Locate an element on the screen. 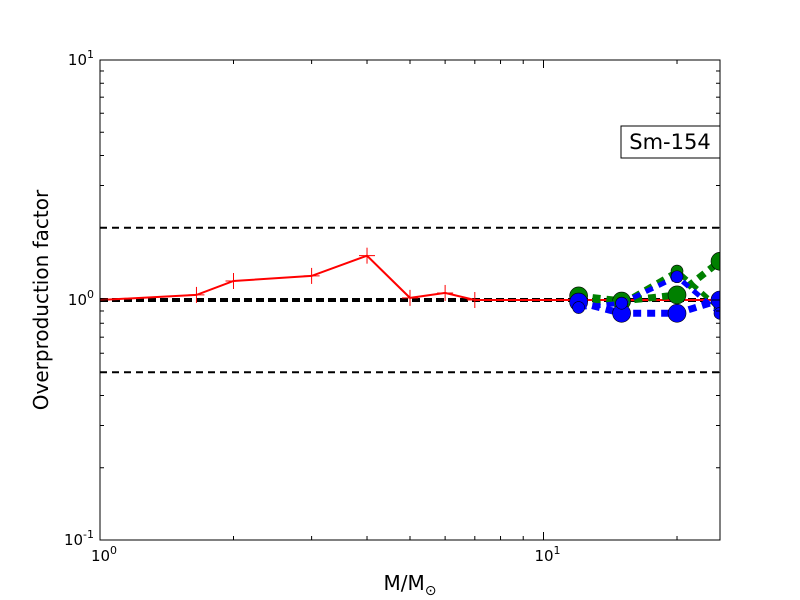 Image resolution: width=800 pixels, height=600 pixels. annotation-frame is located at coordinates (670, 142).